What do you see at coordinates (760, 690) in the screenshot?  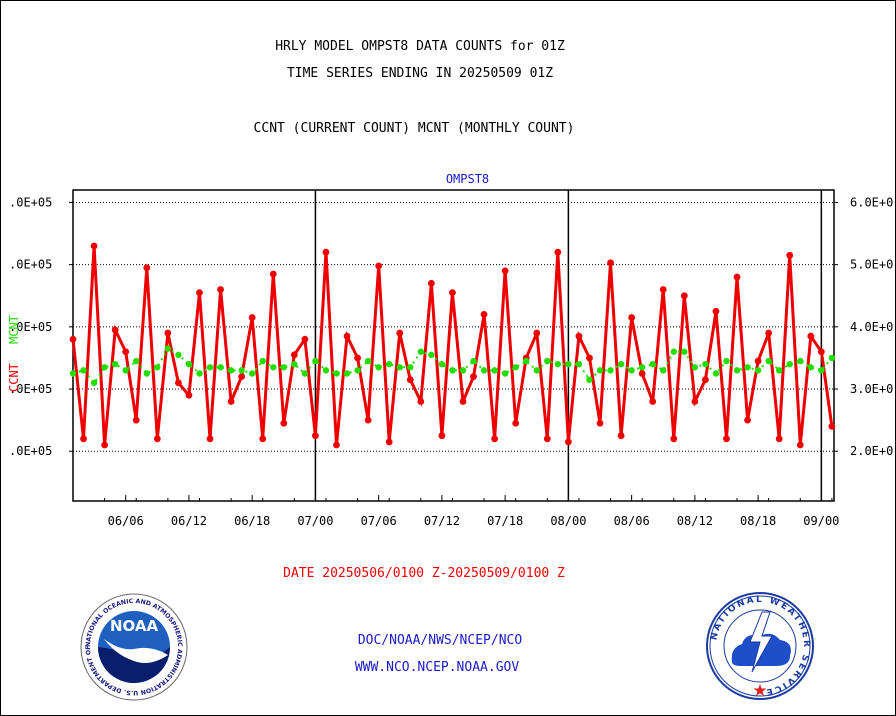 I see `star-icon` at bounding box center [760, 690].